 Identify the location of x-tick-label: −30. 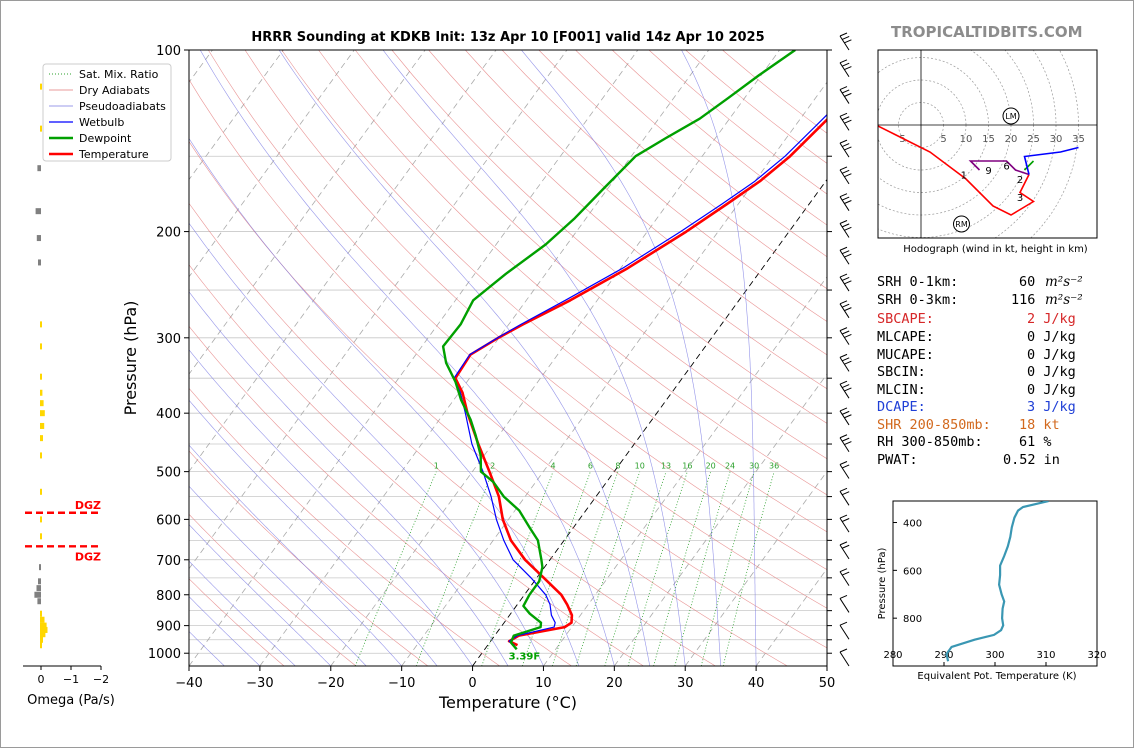
(259, 683).